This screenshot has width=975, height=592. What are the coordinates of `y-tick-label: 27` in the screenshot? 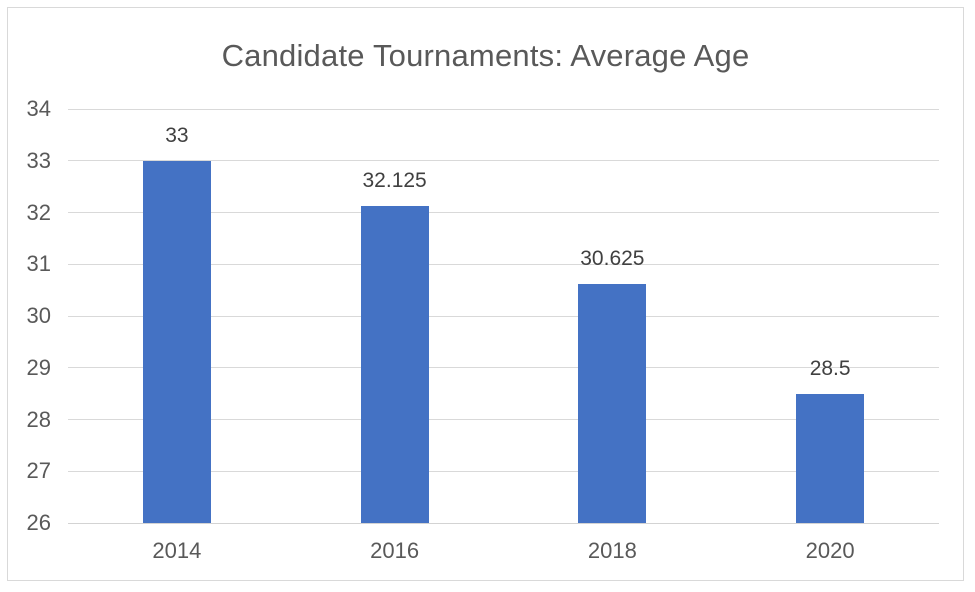 It's located at (38, 471).